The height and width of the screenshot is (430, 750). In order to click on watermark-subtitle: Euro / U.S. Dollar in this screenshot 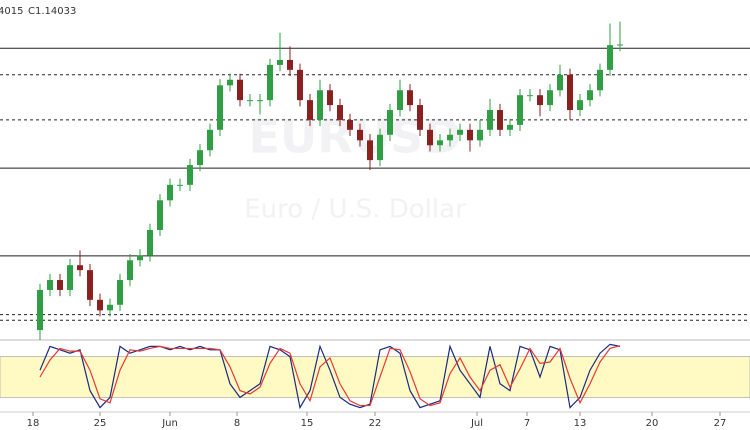, I will do `click(355, 210)`.